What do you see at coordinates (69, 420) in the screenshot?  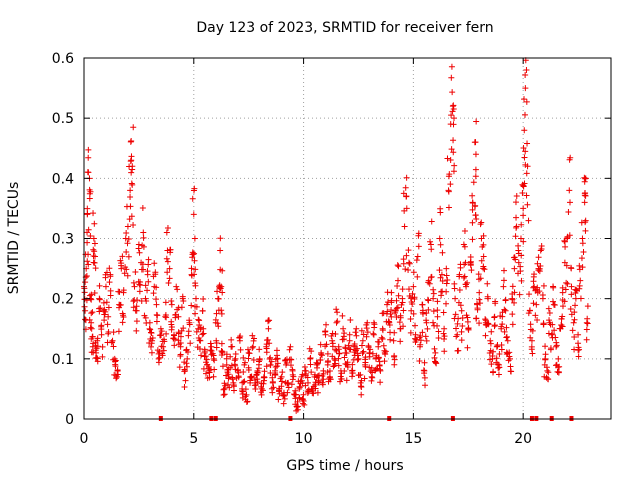 I see `y-tick-label: 0` at bounding box center [69, 420].